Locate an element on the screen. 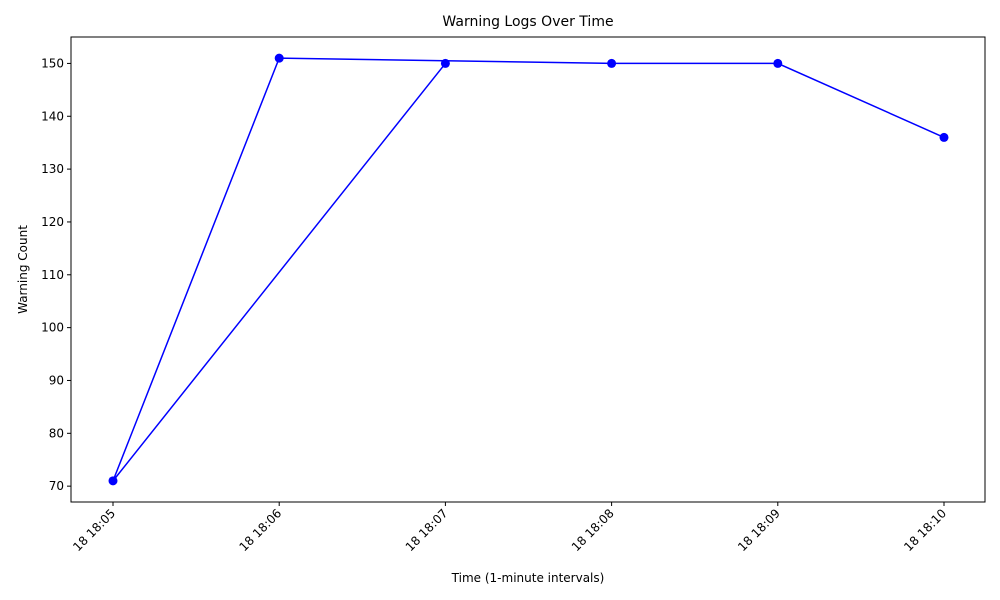 The image size is (1000, 600). y-tick-label: 130 is located at coordinates (52, 169).